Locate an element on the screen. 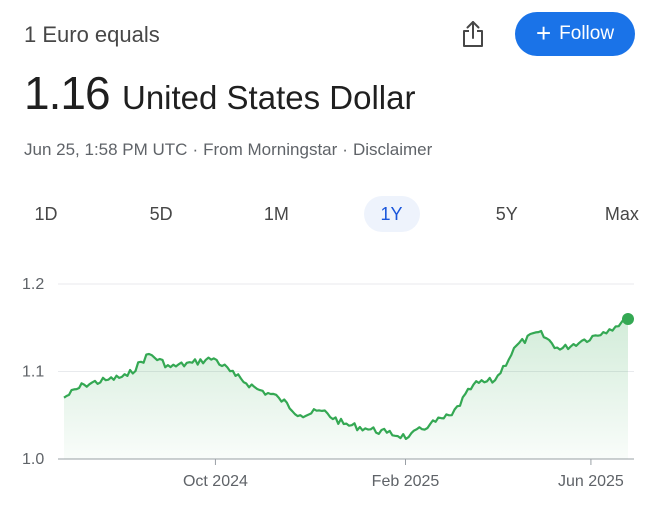 This screenshot has width=660, height=512. exchange-rate: 1.16 United States Dollar is located at coordinates (219, 93).